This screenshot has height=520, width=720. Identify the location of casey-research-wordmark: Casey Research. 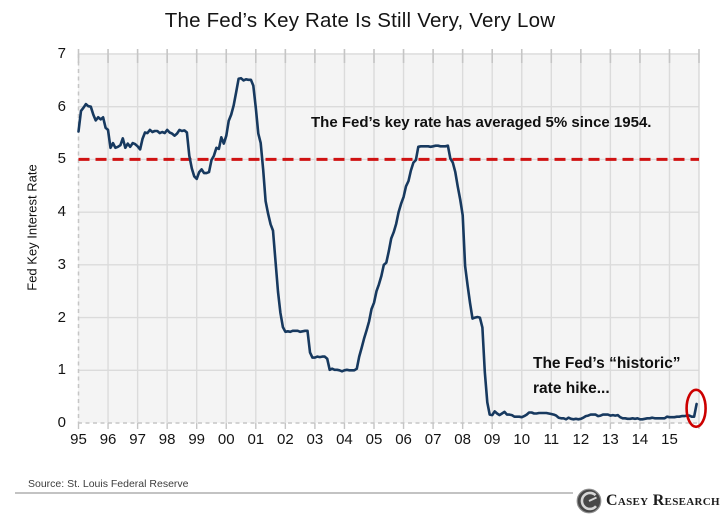
(663, 500).